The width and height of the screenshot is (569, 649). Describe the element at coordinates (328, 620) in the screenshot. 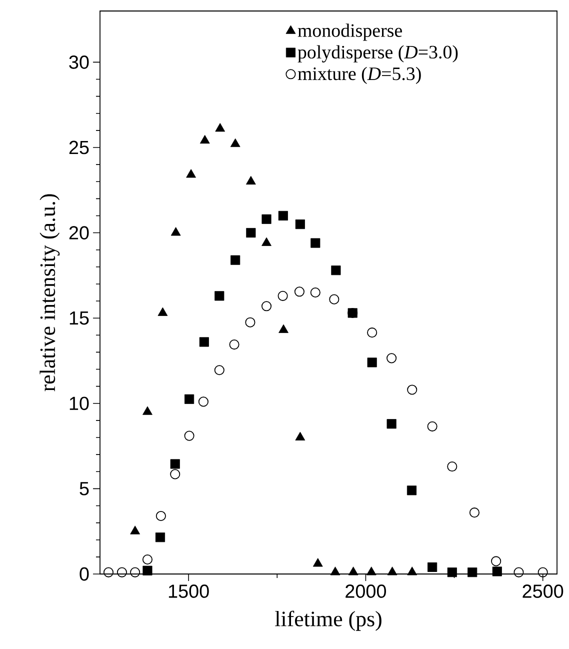

I see `x-axis-title: lifetime (ps)` at that location.